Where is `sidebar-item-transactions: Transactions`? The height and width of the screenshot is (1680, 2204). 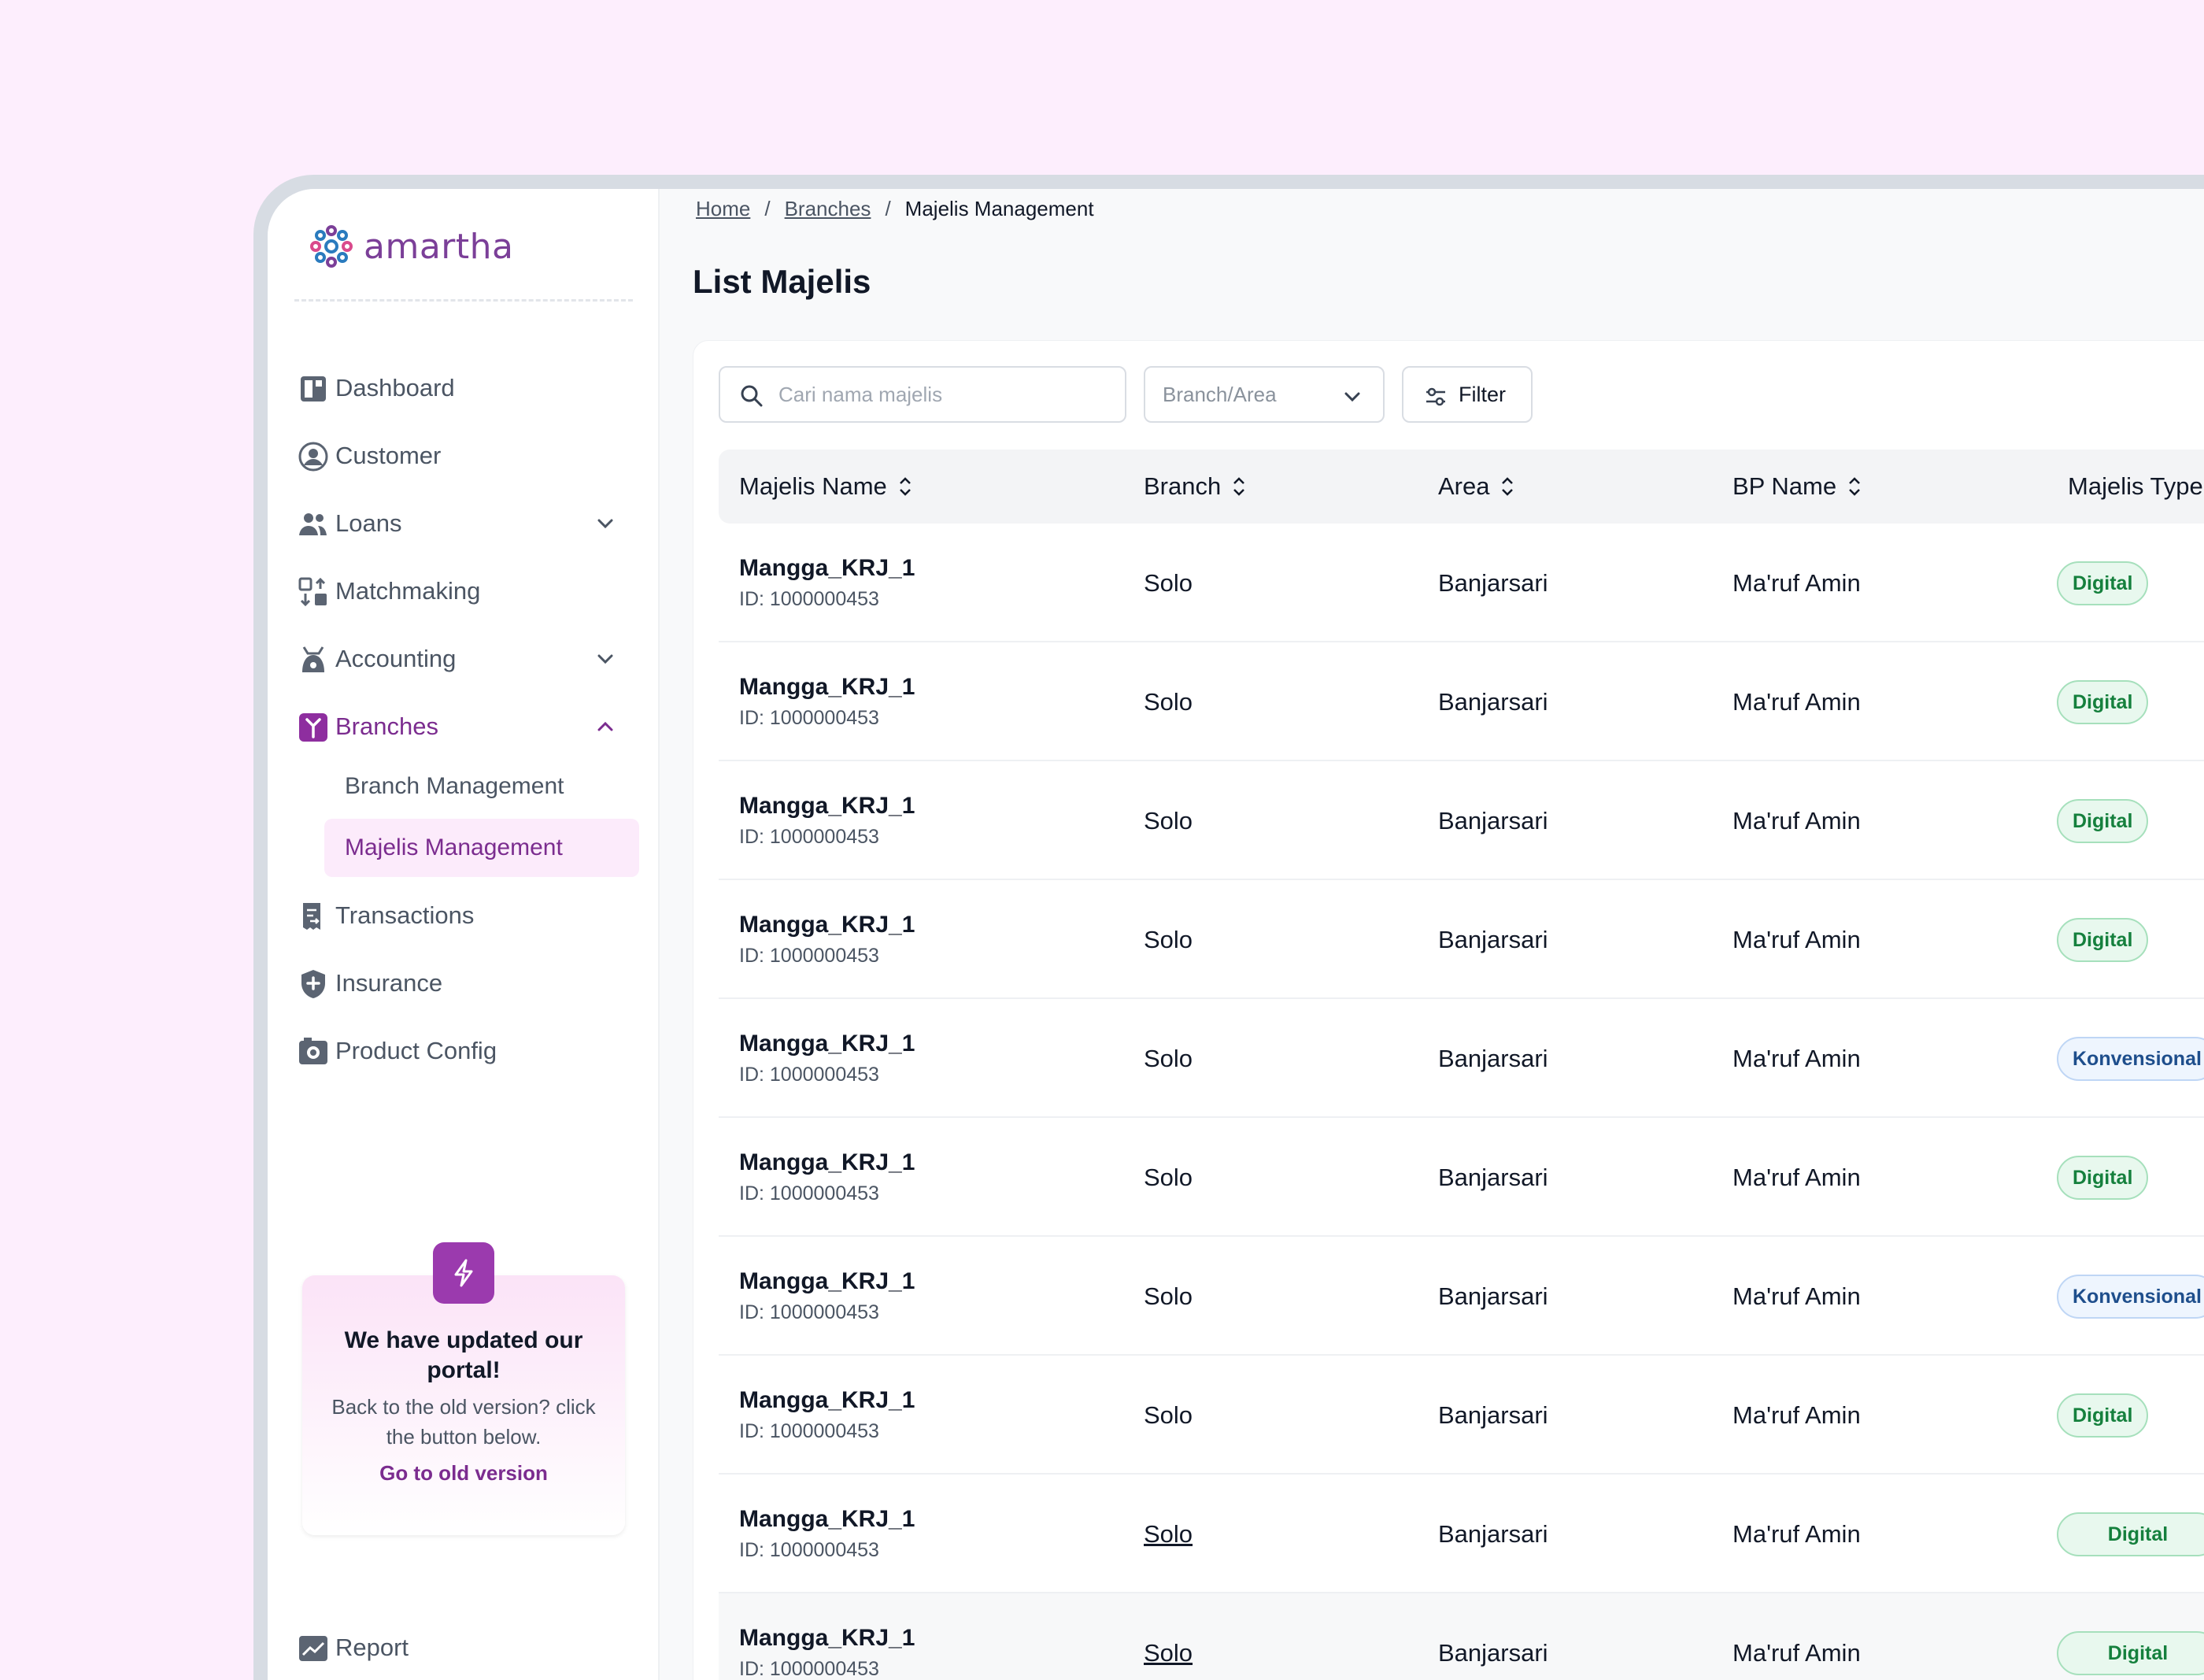 sidebar-item-transactions: Transactions is located at coordinates (463, 916).